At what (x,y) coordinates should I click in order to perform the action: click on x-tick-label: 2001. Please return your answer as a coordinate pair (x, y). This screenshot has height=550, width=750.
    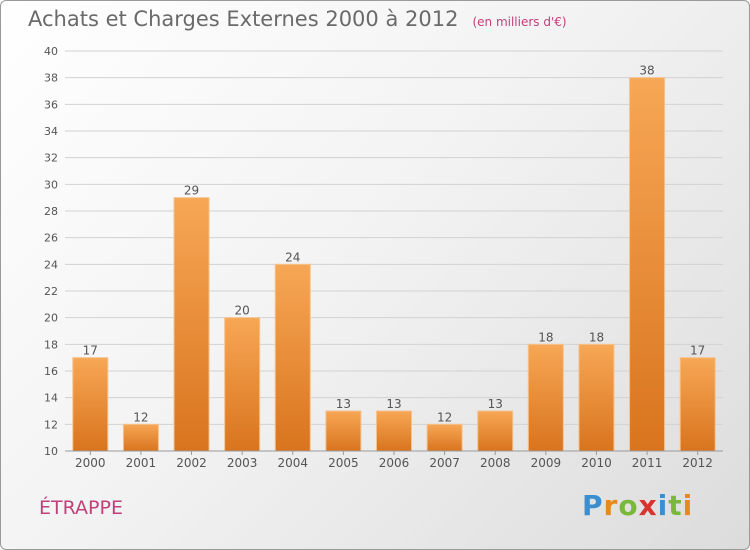
    Looking at the image, I should click on (141, 463).